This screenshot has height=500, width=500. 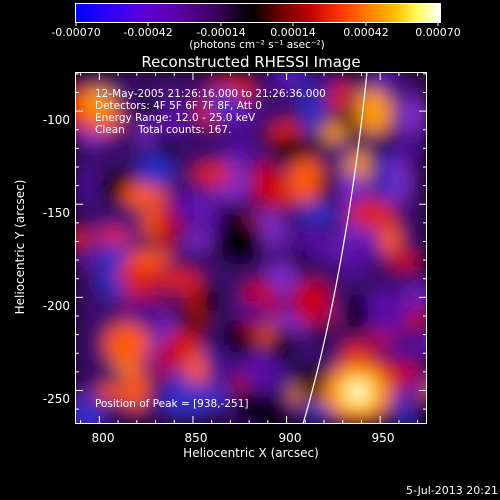 What do you see at coordinates (148, 32) in the screenshot?
I see `colorbar-tick-label: -0.00042` at bounding box center [148, 32].